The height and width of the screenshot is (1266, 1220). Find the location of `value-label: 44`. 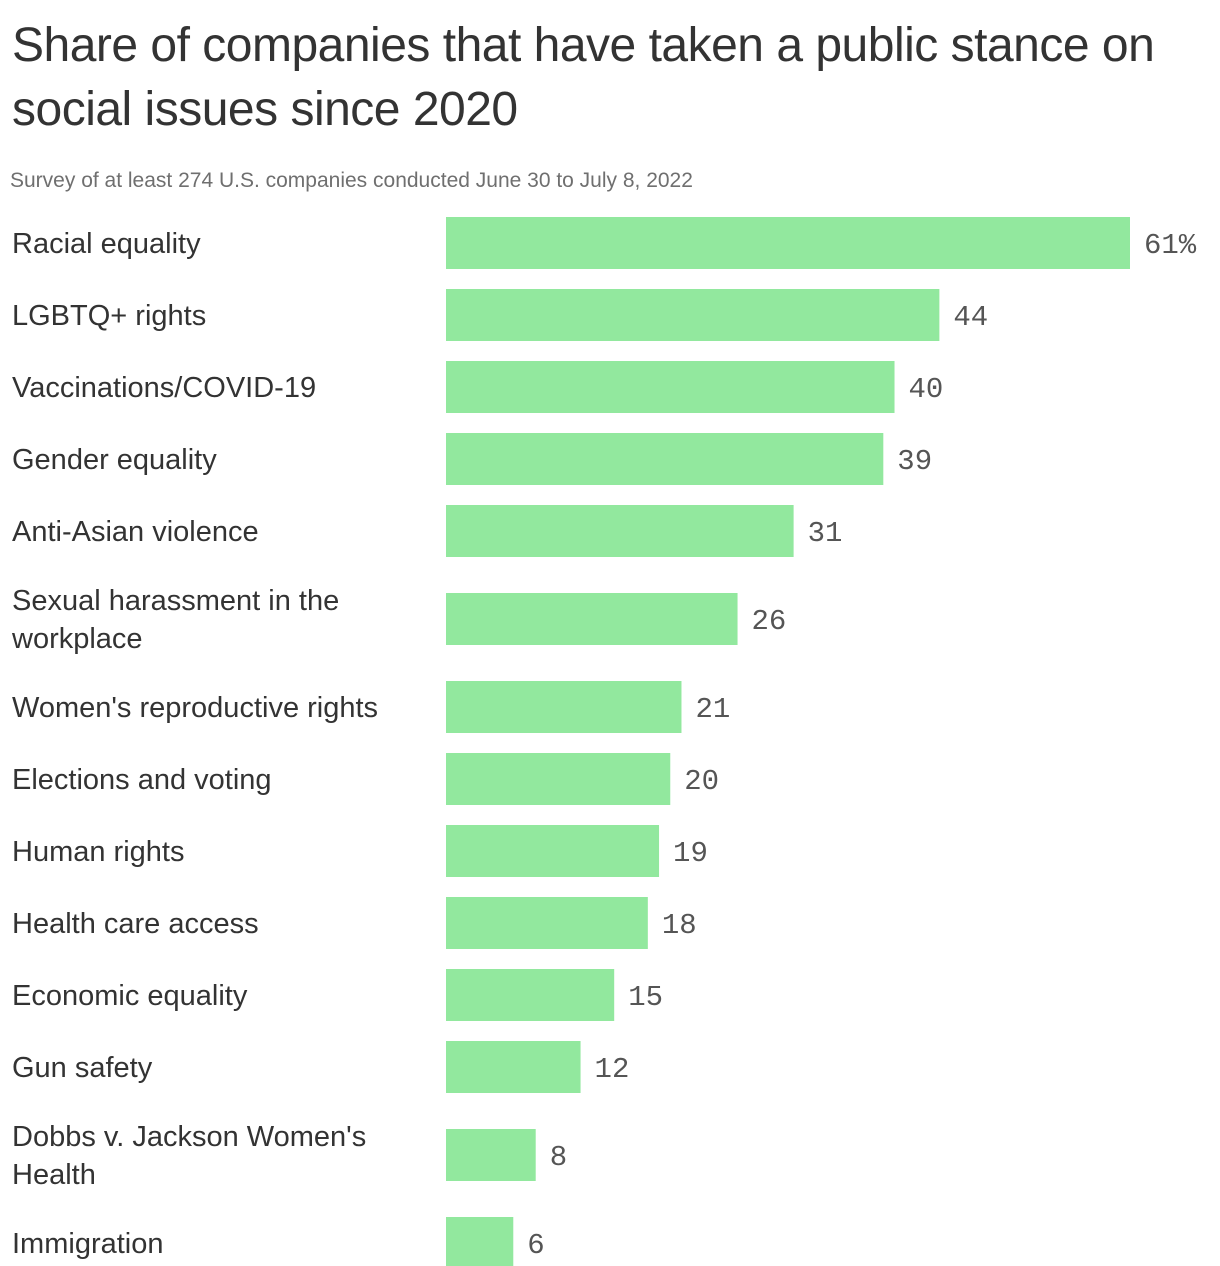

value-label: 44 is located at coordinates (970, 317).